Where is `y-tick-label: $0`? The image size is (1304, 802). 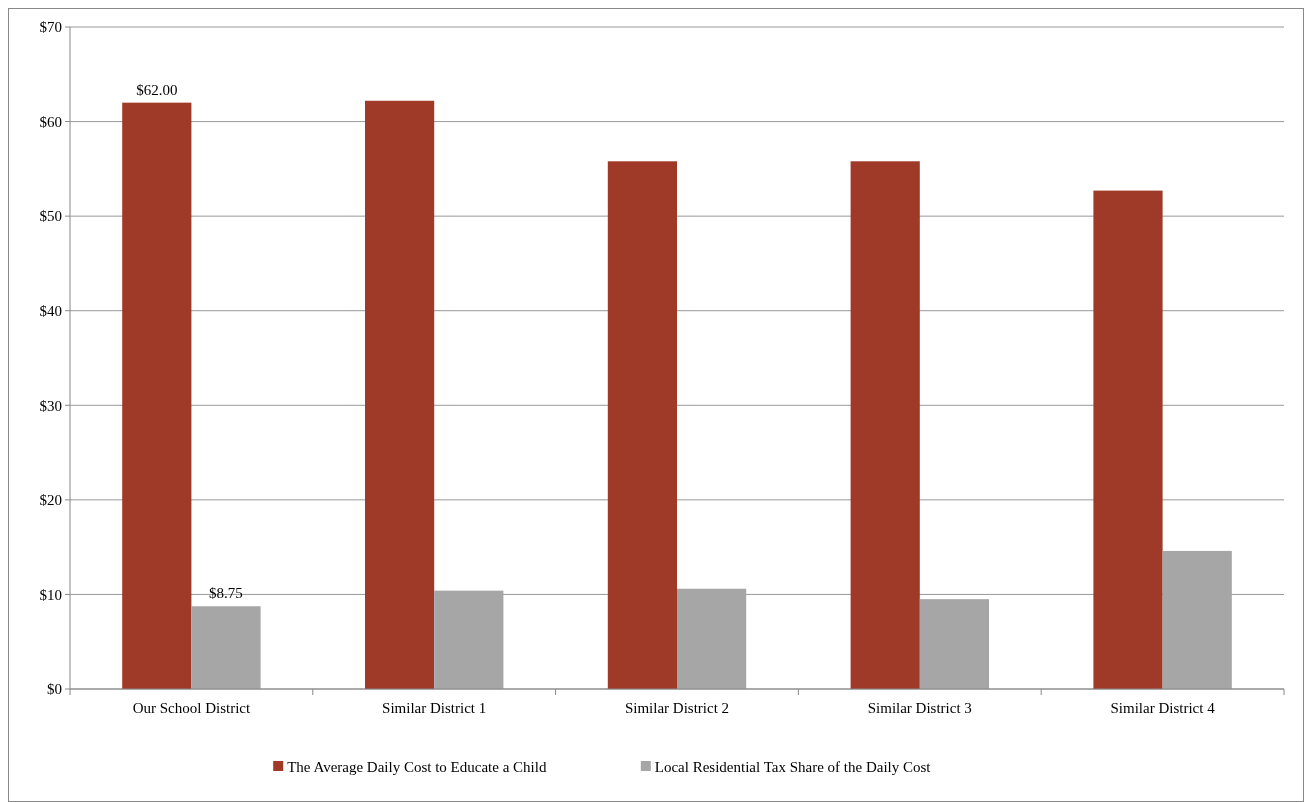
y-tick-label: $0 is located at coordinates (54, 689).